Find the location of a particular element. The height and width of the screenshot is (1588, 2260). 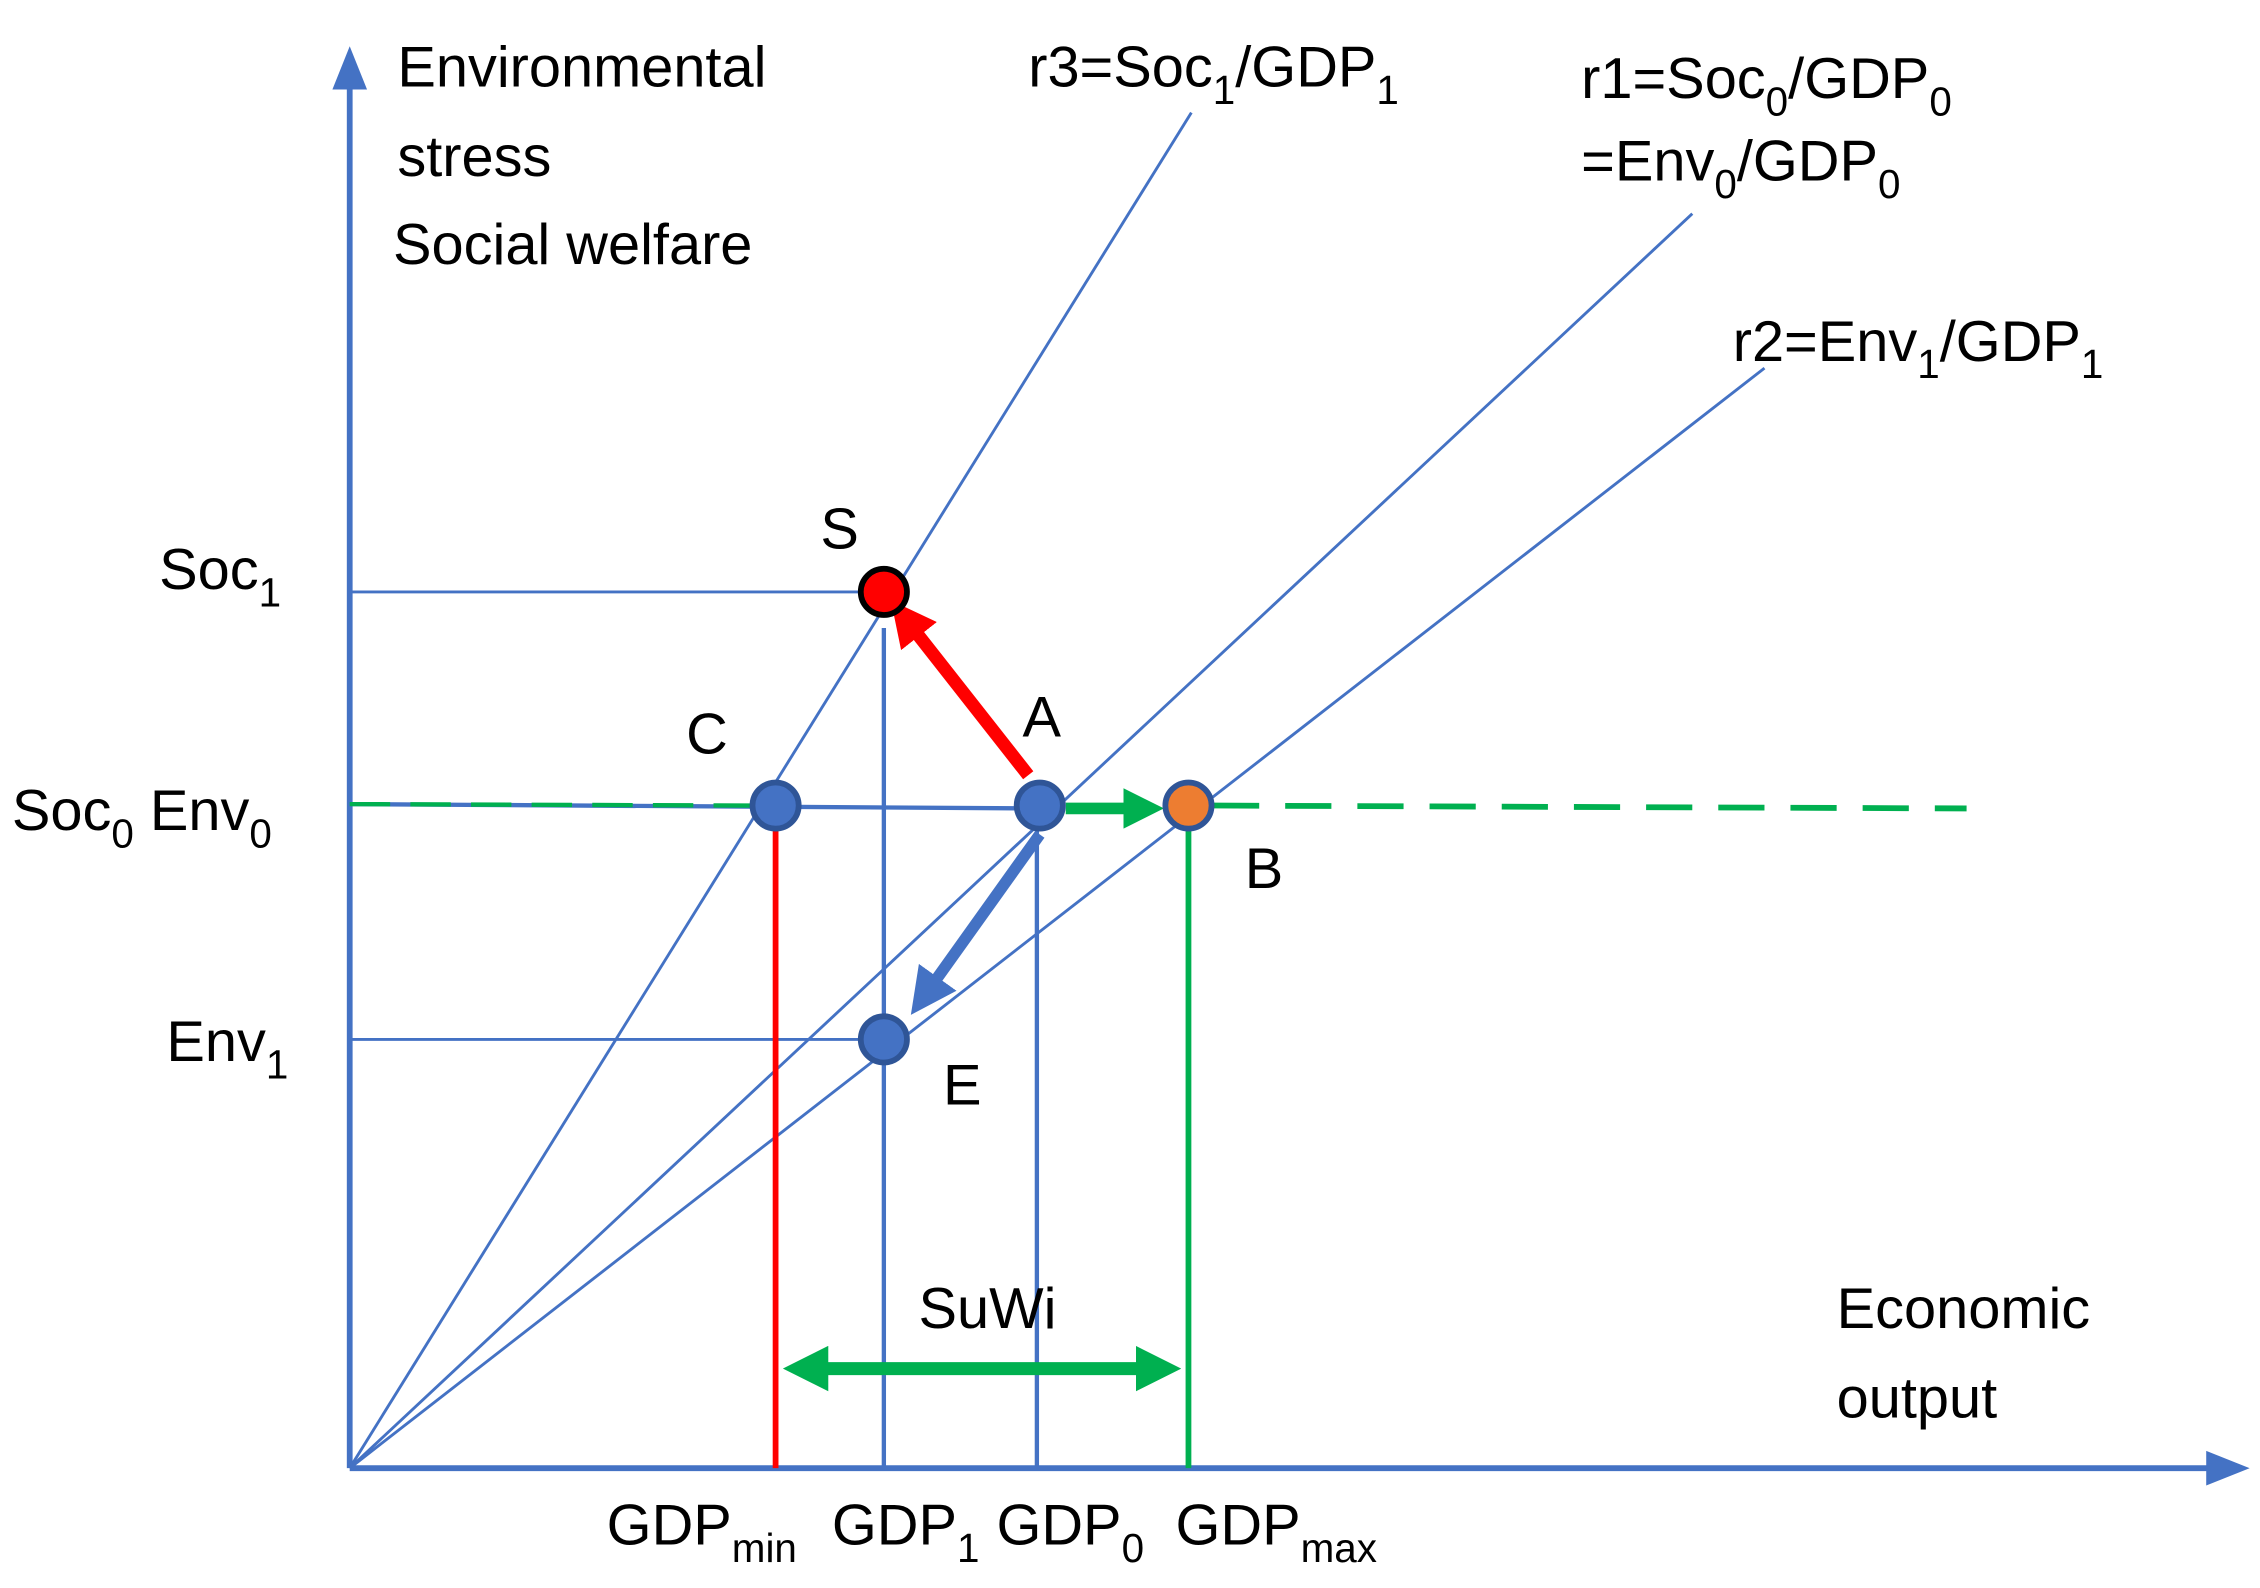

point-a is located at coordinates (1039, 805).